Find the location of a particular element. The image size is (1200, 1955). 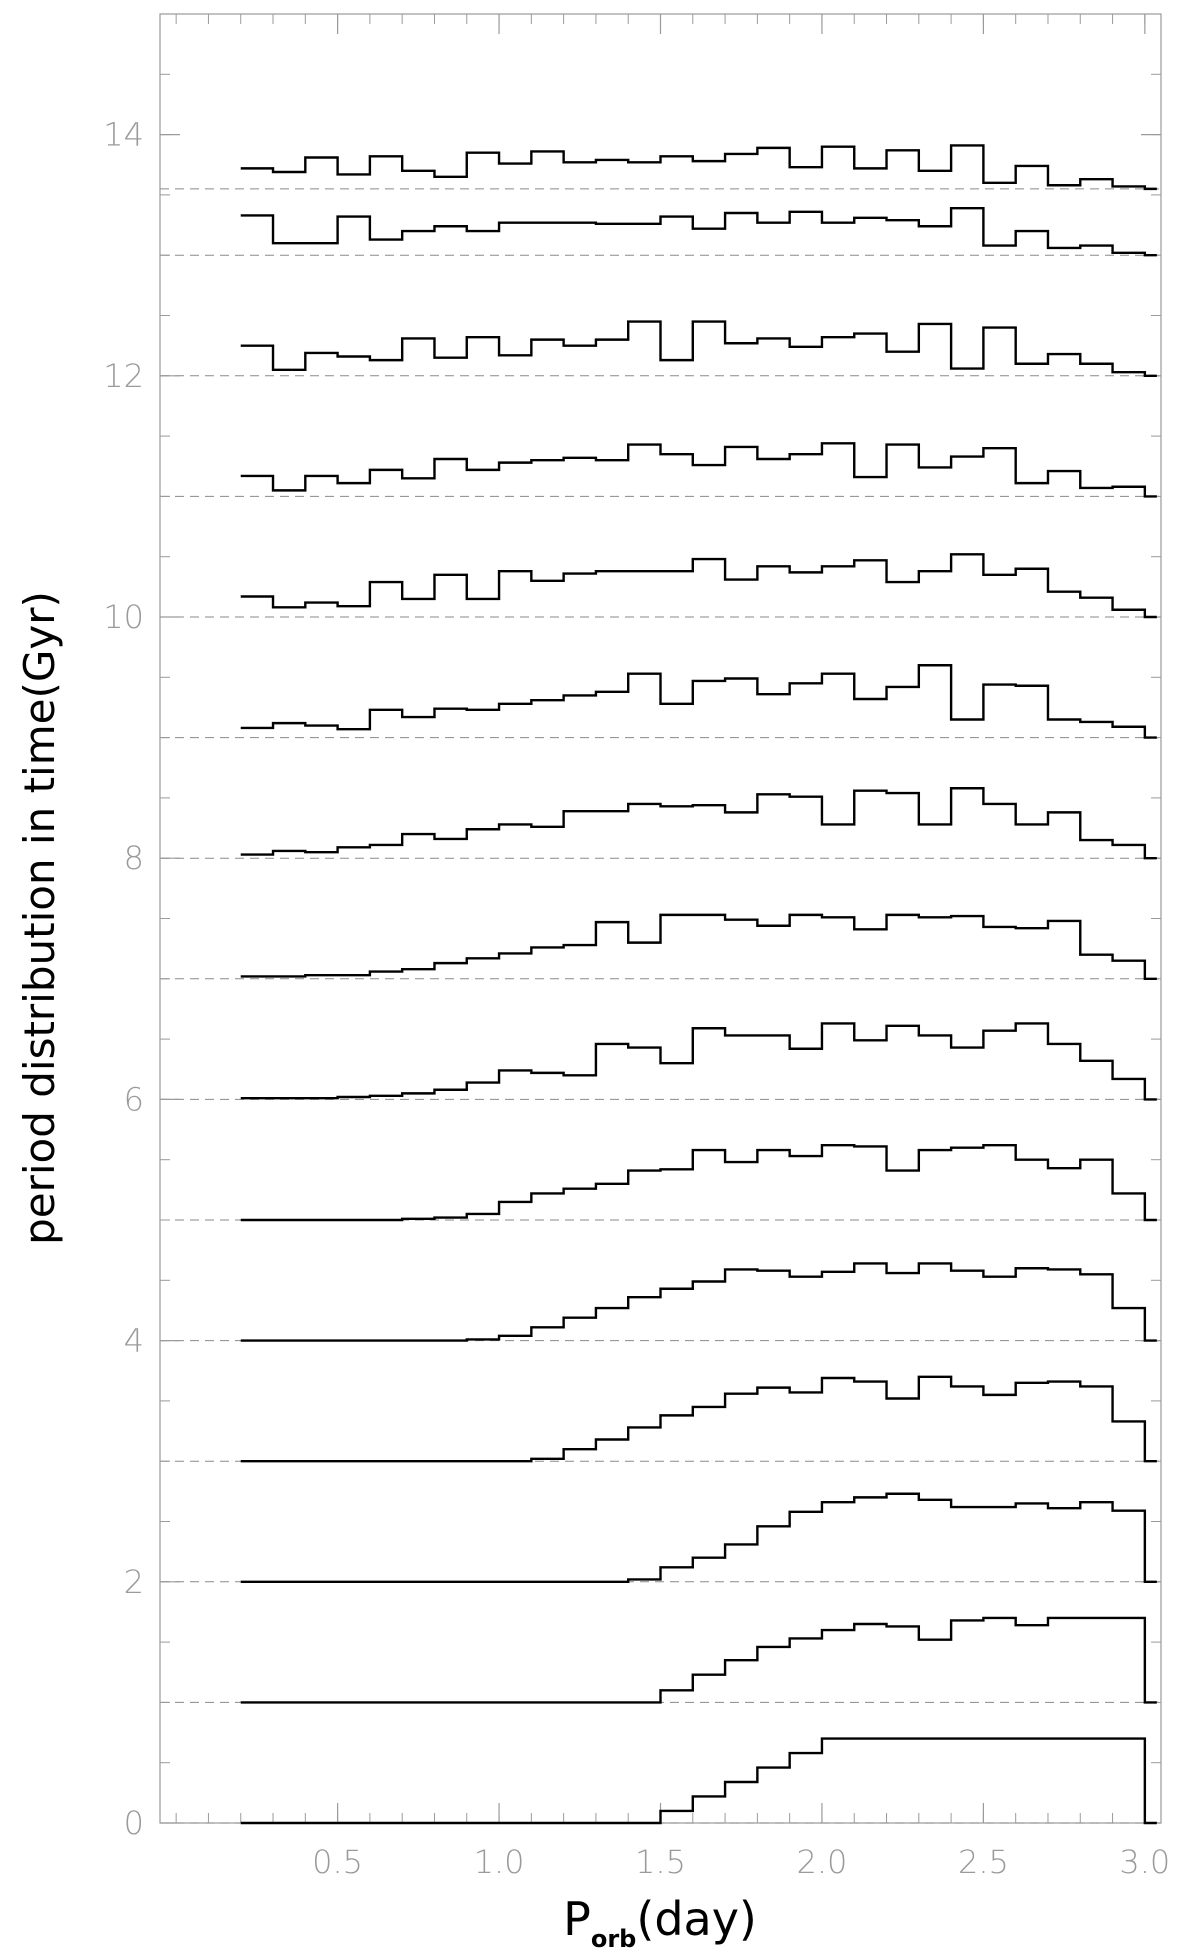

x-tick-labels: 0.5 1.0 1.5 2.0 2.5 3.0 is located at coordinates (741, 1862).